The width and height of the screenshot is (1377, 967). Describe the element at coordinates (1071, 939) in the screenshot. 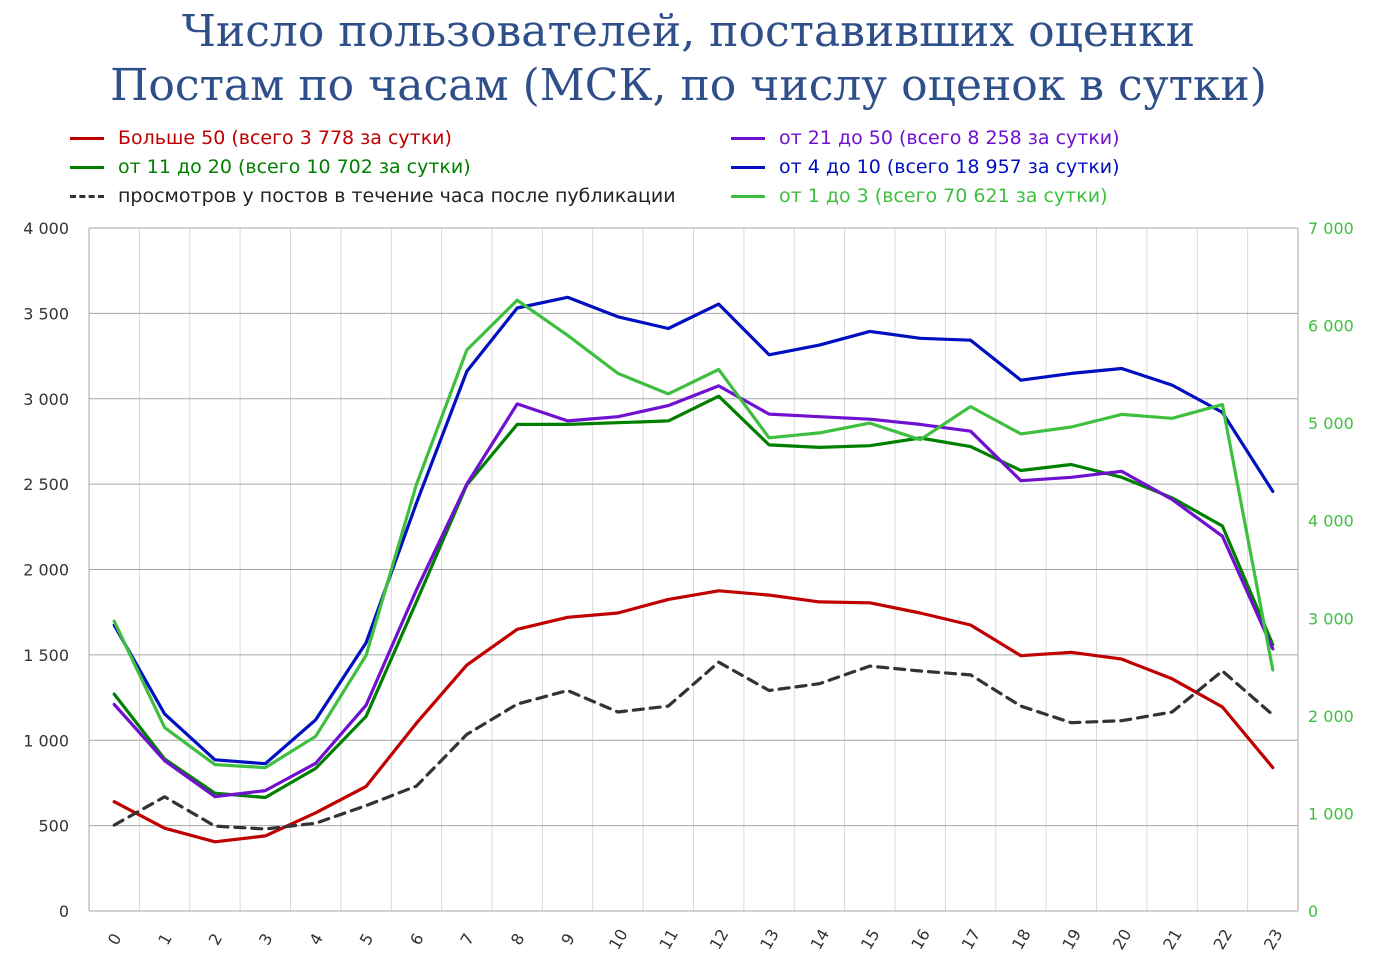

I see `x-axis-tick-label: 19` at that location.